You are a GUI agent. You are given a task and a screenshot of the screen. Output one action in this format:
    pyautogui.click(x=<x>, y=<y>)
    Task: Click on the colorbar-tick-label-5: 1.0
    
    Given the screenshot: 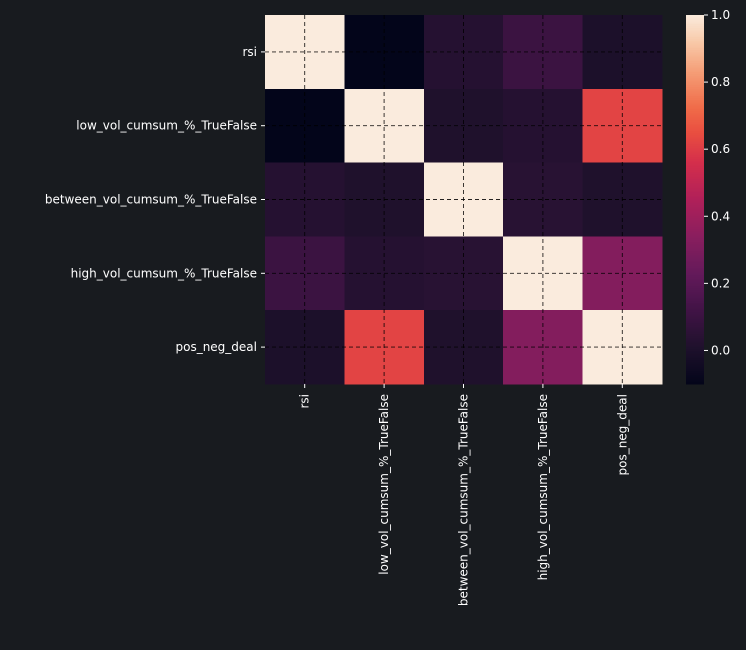 What is the action you would take?
    pyautogui.click(x=720, y=15)
    